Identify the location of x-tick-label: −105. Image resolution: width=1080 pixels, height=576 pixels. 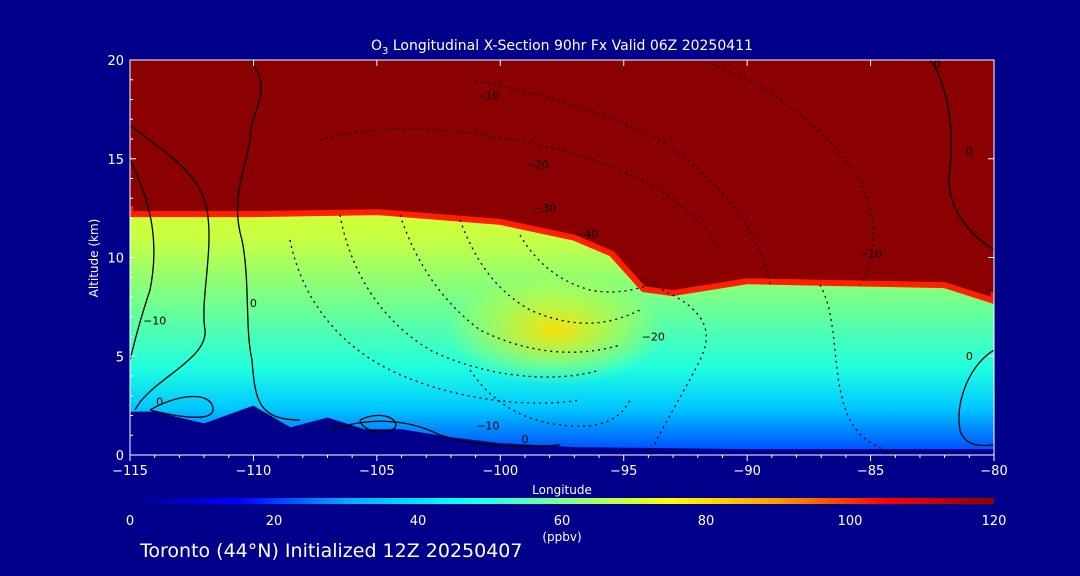
(377, 471).